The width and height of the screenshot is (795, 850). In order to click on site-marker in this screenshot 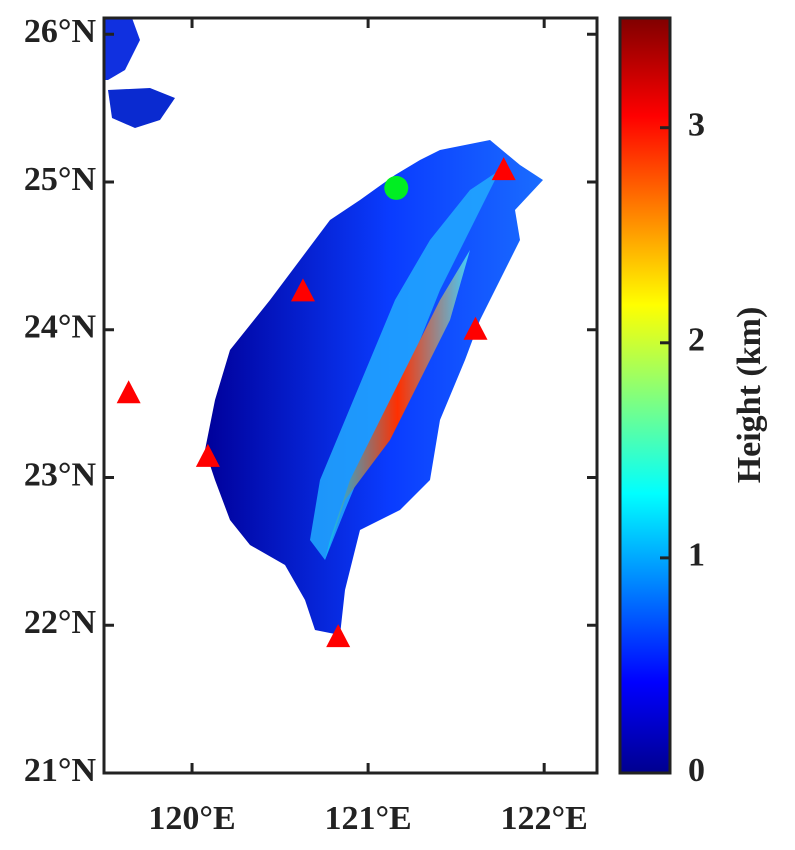, I will do `click(396, 187)`.